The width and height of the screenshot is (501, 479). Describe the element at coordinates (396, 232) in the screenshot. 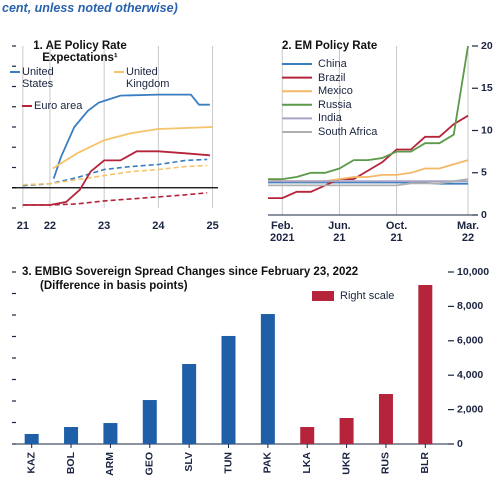

I see `x-tick-label: Oct. 21` at that location.